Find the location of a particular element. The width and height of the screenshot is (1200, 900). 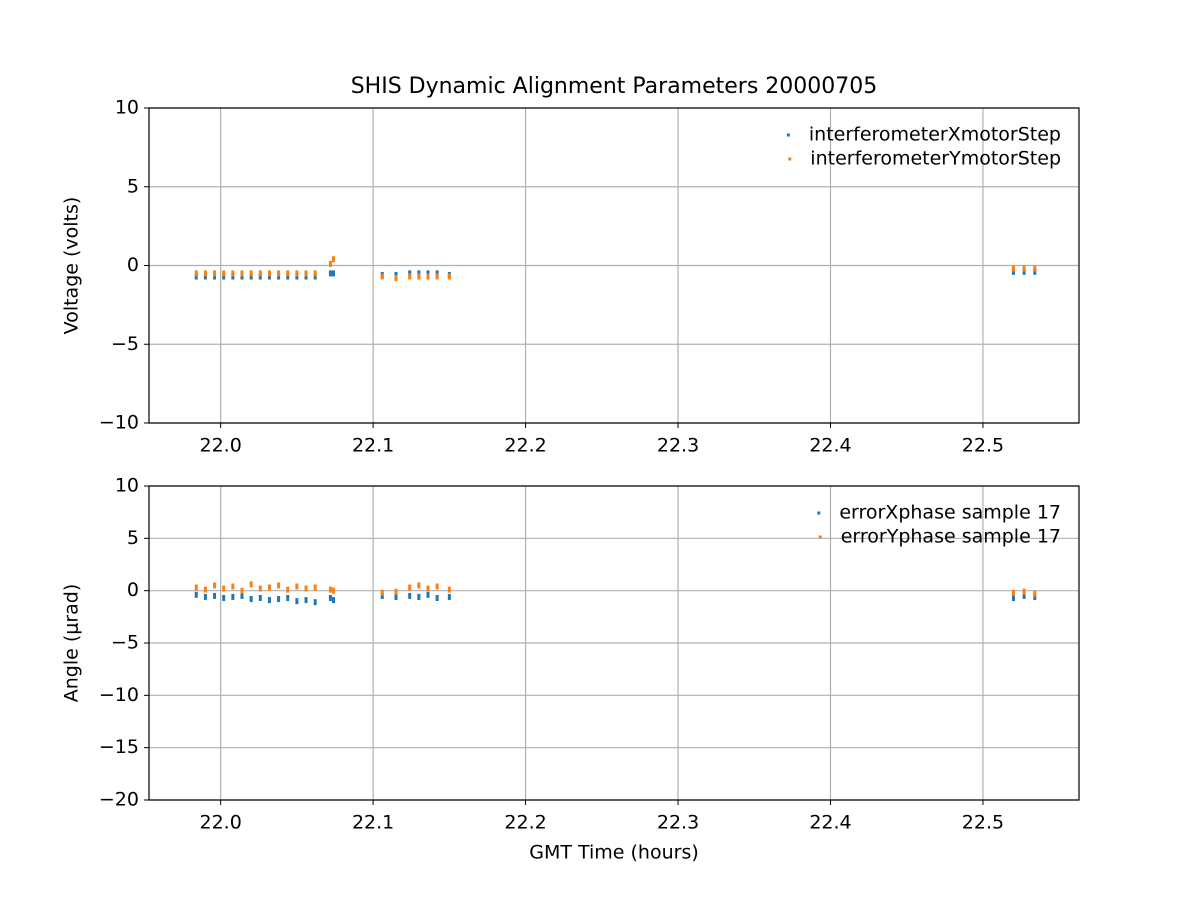

legend-label: interferometerXmotorStep is located at coordinates (935, 135).